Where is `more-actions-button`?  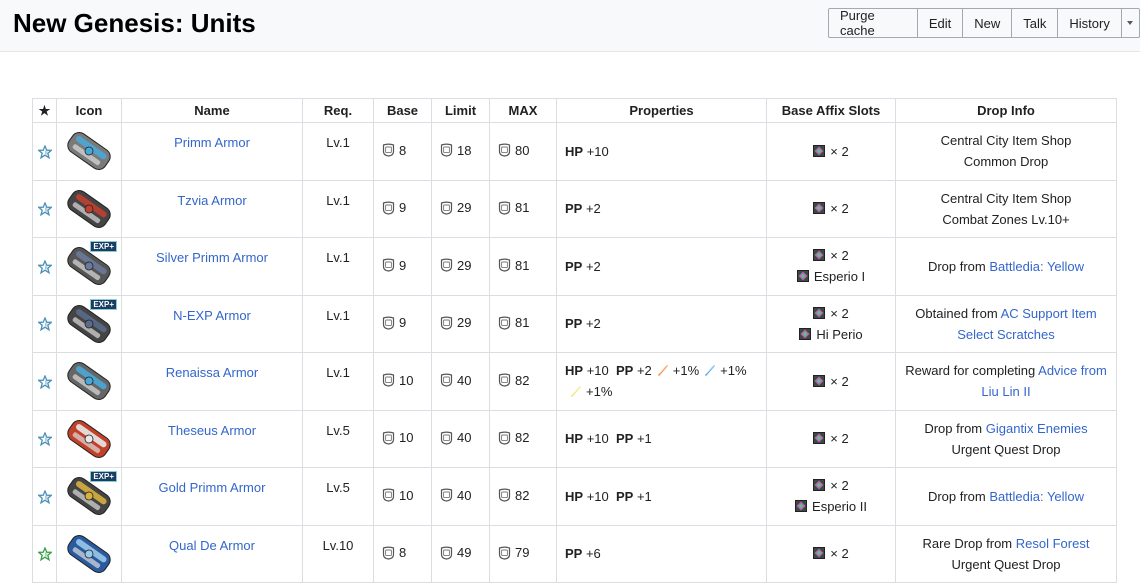 more-actions-button is located at coordinates (1130, 23).